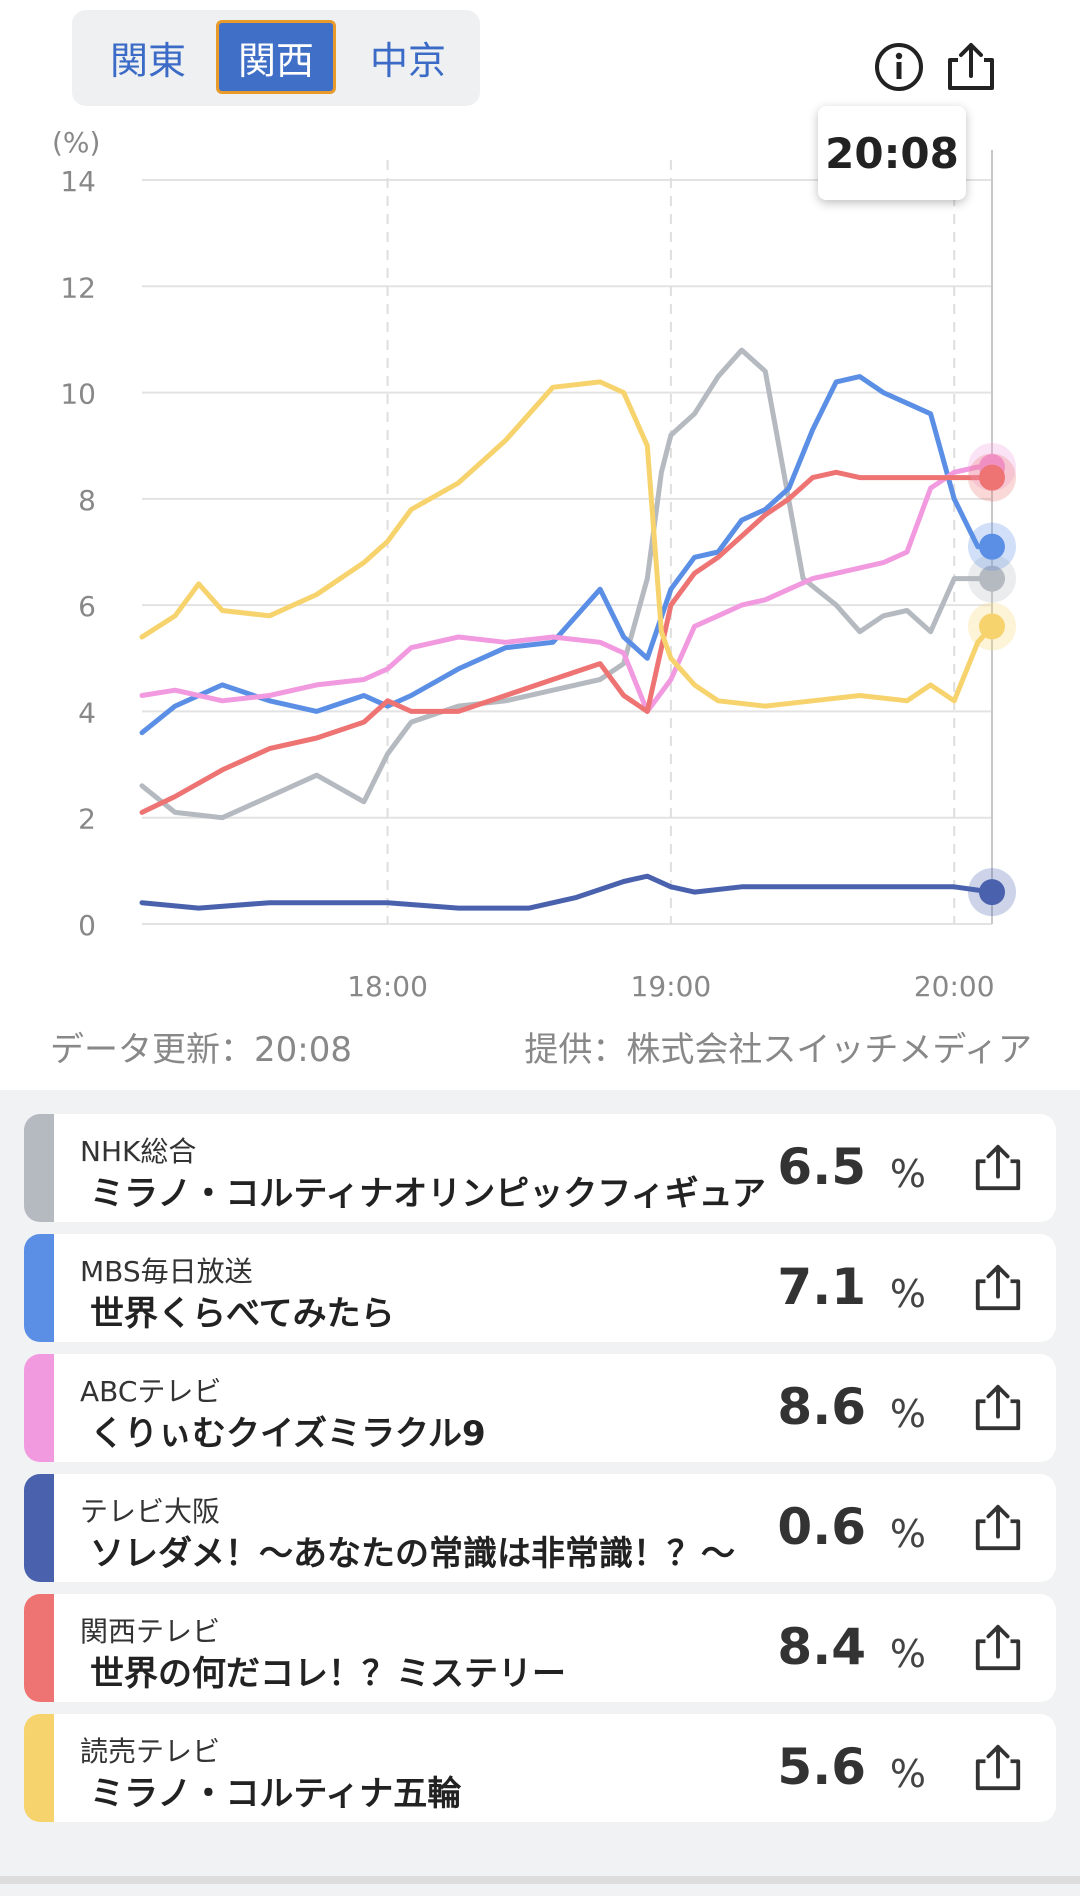 This screenshot has height=1896, width=1080. I want to click on y-tick-label: 2, so click(87, 819).